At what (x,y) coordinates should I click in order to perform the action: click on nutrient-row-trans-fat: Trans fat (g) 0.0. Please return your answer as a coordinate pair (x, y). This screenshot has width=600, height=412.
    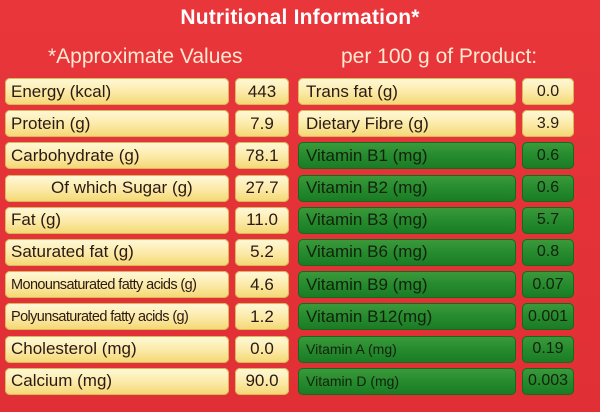
    Looking at the image, I should click on (436, 91).